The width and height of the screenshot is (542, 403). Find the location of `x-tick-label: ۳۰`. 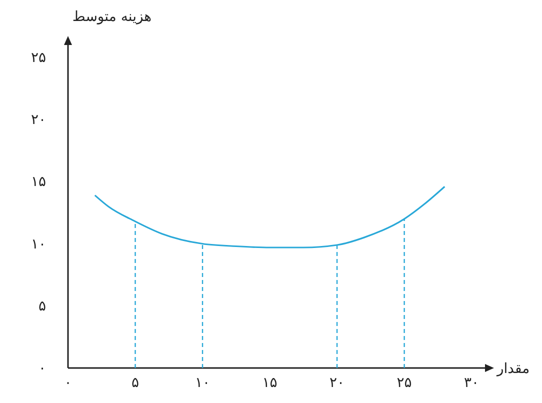

x-tick-label: ۳۰ is located at coordinates (472, 382).